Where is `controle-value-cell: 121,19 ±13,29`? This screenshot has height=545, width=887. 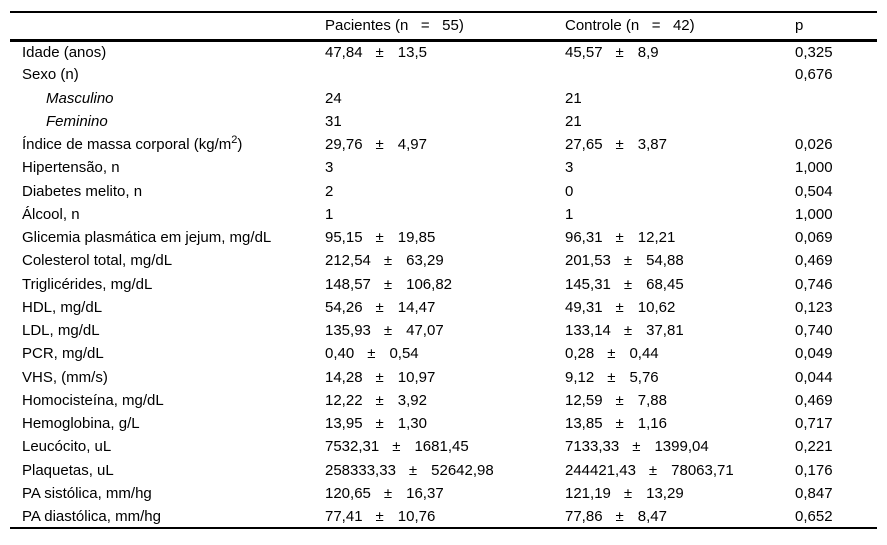
controle-value-cell: 121,19 ±13,29 is located at coordinates (680, 493).